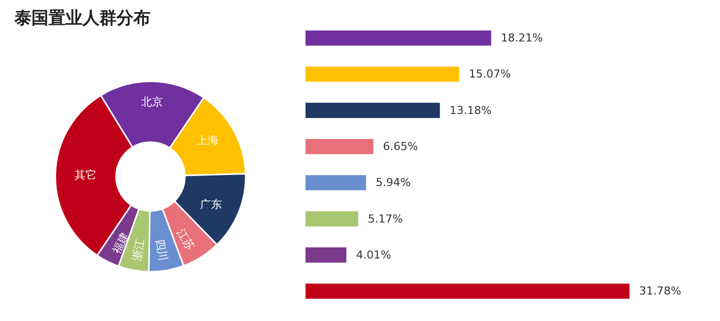 The height and width of the screenshot is (321, 720). What do you see at coordinates (161, 250) in the screenshot?
I see `slice-label: 四川` at bounding box center [161, 250].